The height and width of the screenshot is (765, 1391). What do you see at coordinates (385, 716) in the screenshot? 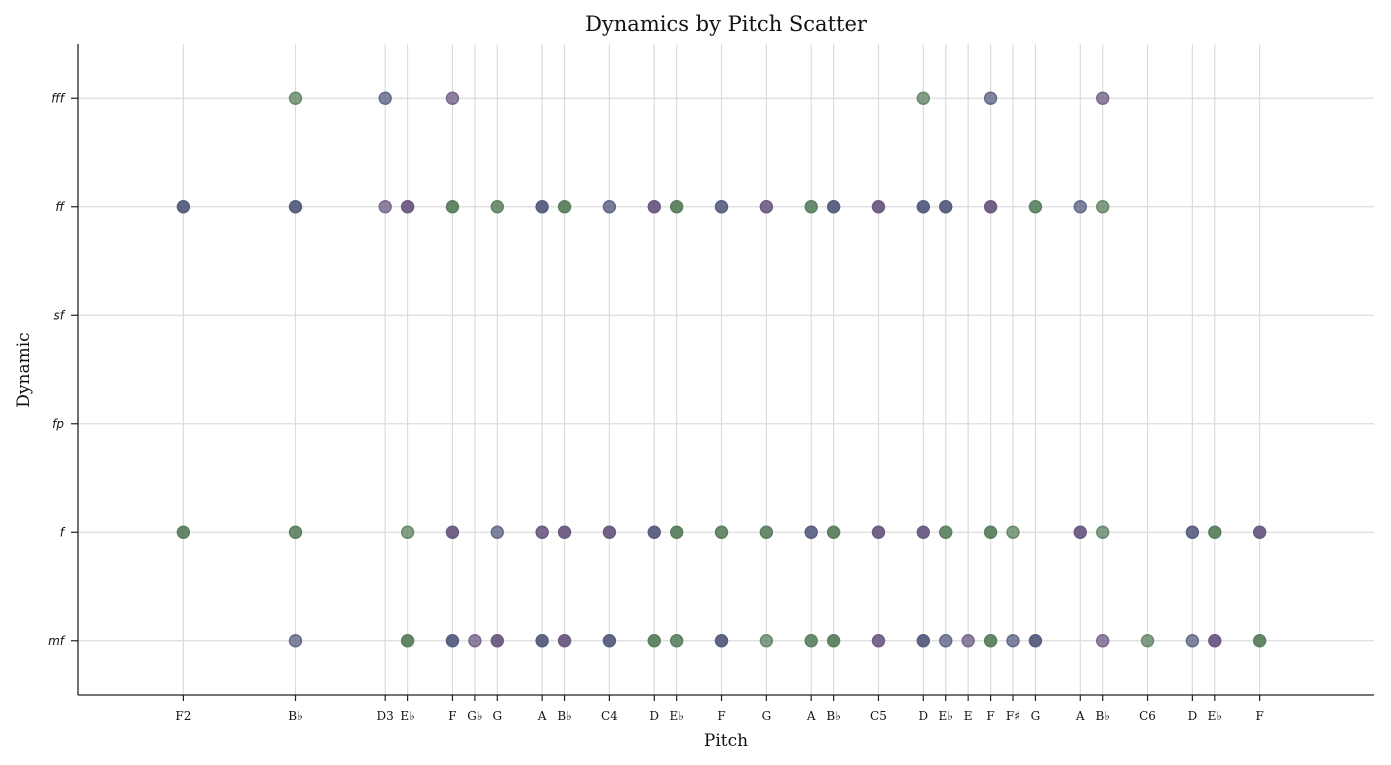
I see `x-tick-label: D3` at bounding box center [385, 716].